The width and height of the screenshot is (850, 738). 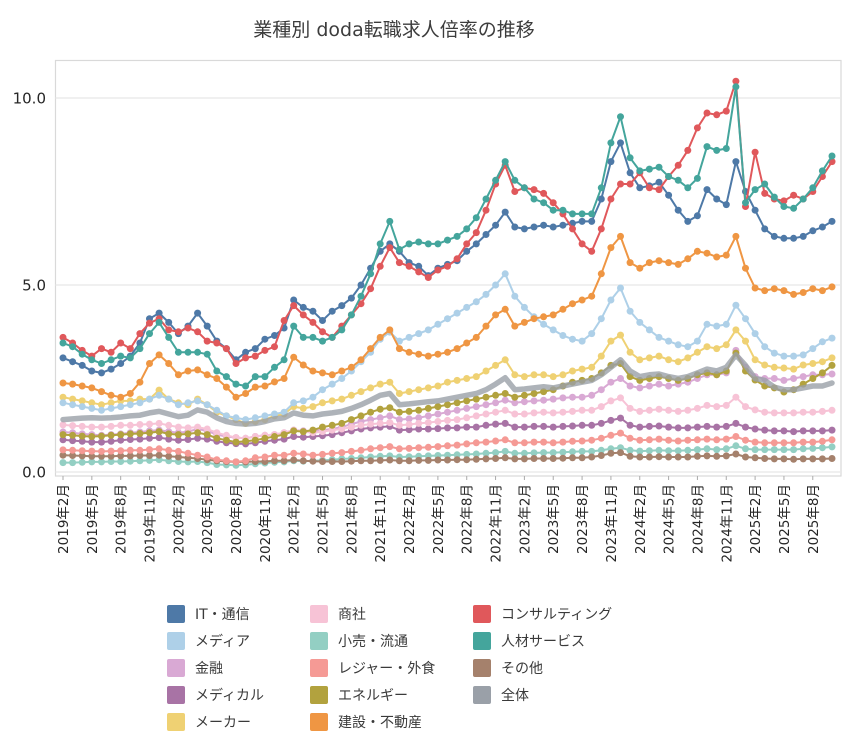 I want to click on x-axis-tick-label: 2023年2月, so click(x=525, y=519).